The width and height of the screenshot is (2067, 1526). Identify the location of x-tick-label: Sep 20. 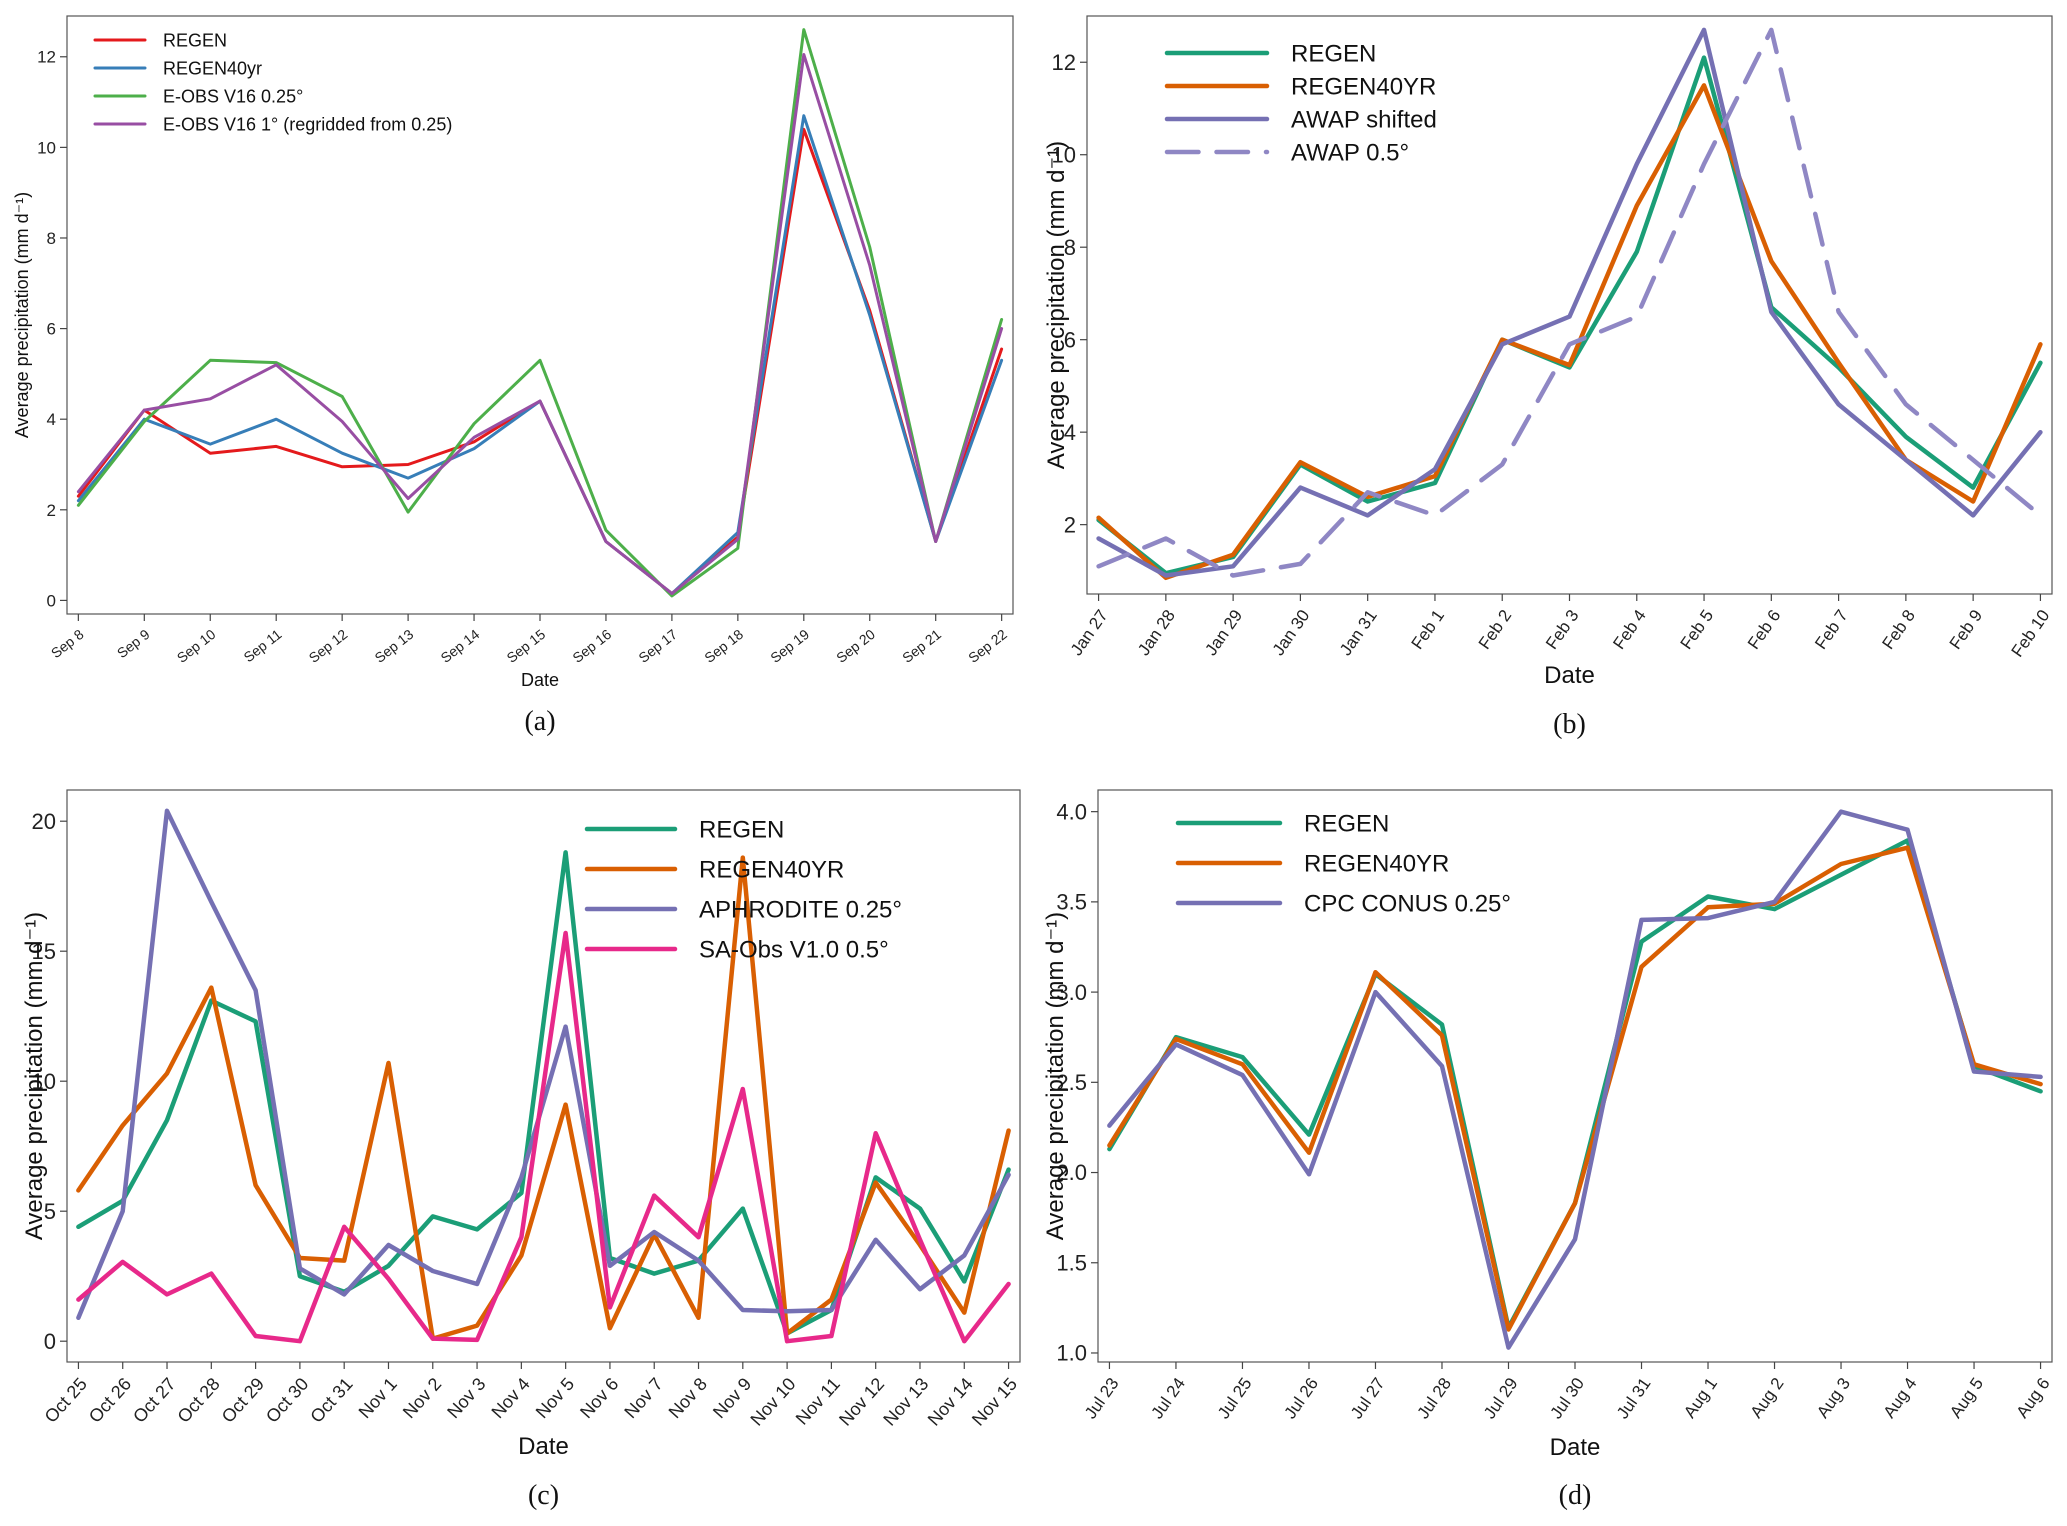
(855, 646).